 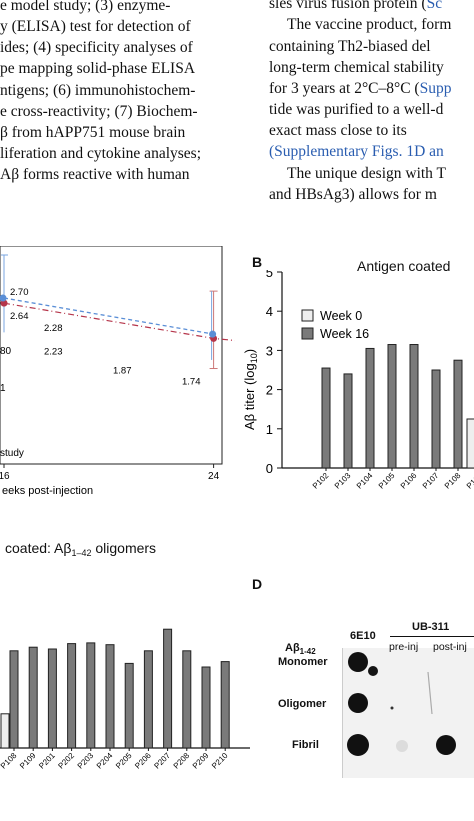 What do you see at coordinates (5, 476) in the screenshot?
I see `x-tick-label: 16` at bounding box center [5, 476].